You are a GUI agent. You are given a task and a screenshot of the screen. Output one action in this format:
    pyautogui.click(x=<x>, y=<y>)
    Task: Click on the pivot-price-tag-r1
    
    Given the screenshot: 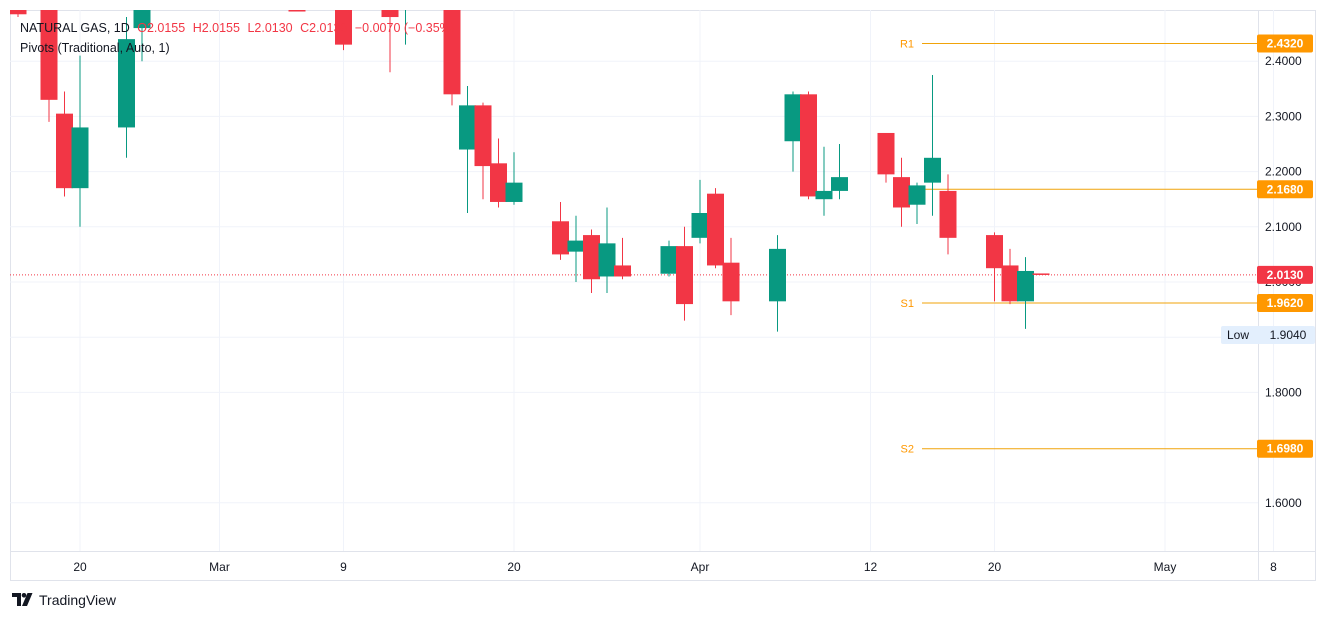 What is the action you would take?
    pyautogui.click(x=1285, y=43)
    